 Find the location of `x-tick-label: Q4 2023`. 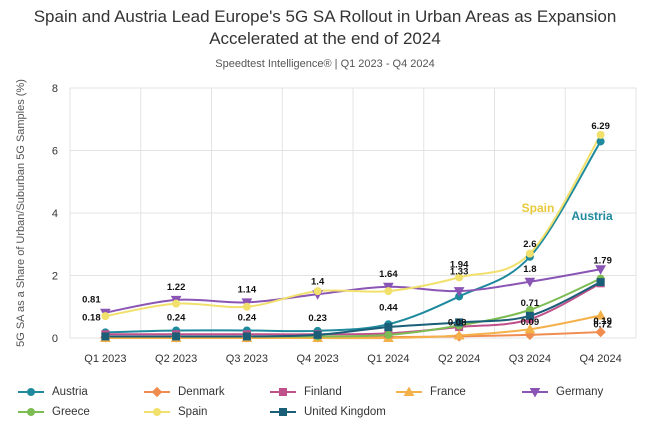

x-tick-label: Q4 2023 is located at coordinates (318, 359).